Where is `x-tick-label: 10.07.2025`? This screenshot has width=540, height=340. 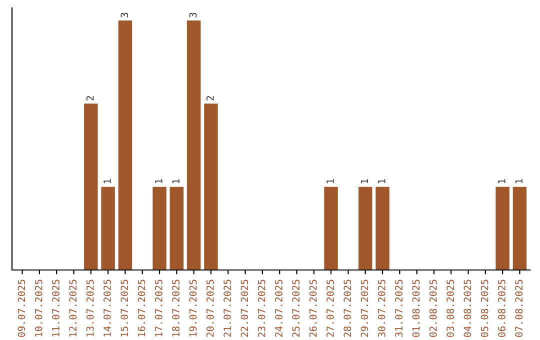 x-tick-label: 10.07.2025 is located at coordinates (38, 308).